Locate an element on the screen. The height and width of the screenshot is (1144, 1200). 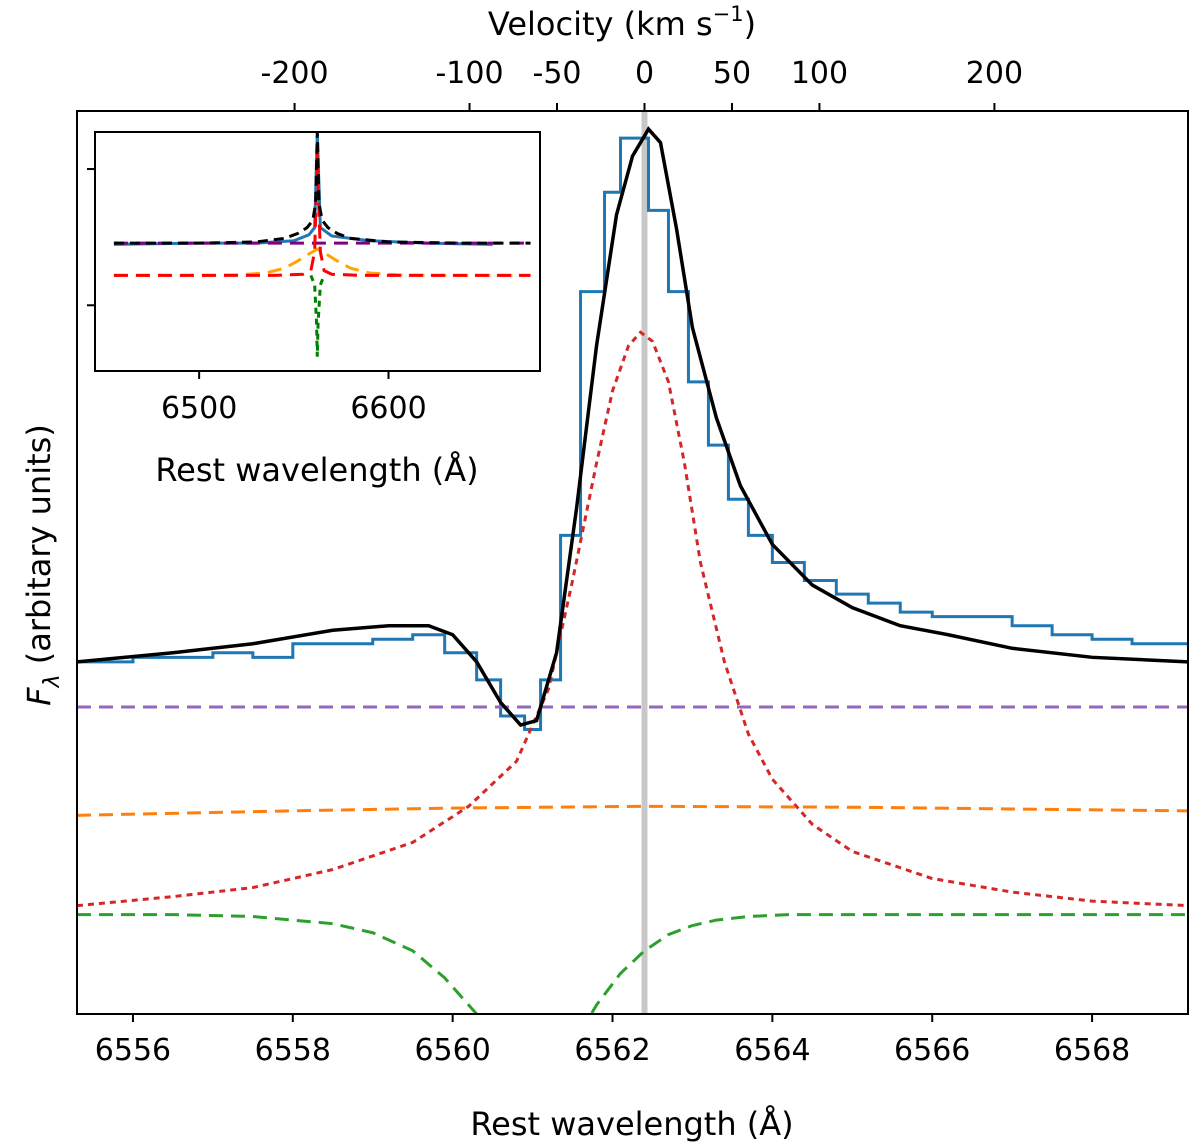
inset-x-tick-label: 6500 is located at coordinates (199, 408).